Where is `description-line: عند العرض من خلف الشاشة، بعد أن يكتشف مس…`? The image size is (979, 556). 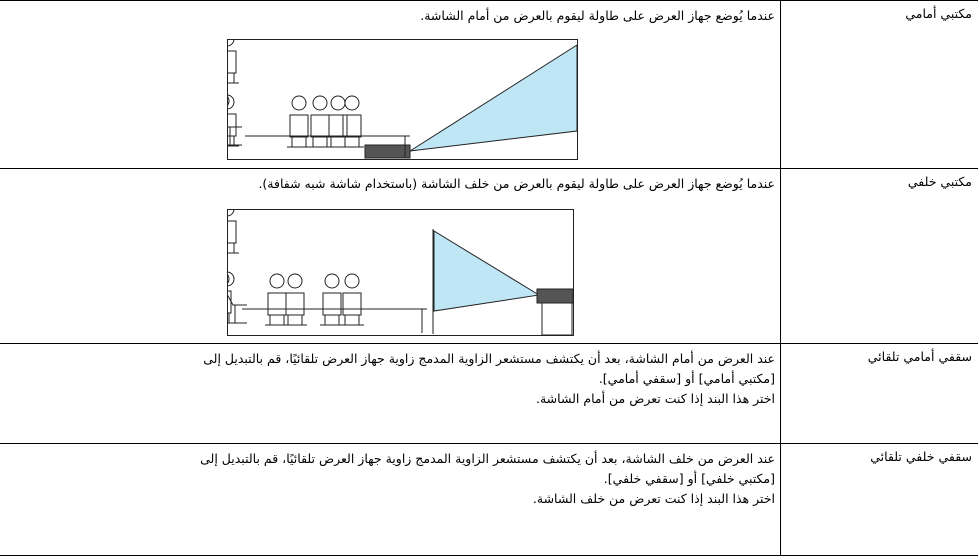 description-line: عند العرض من خلف الشاشة، بعد أن يكتشف مس… is located at coordinates (487, 458).